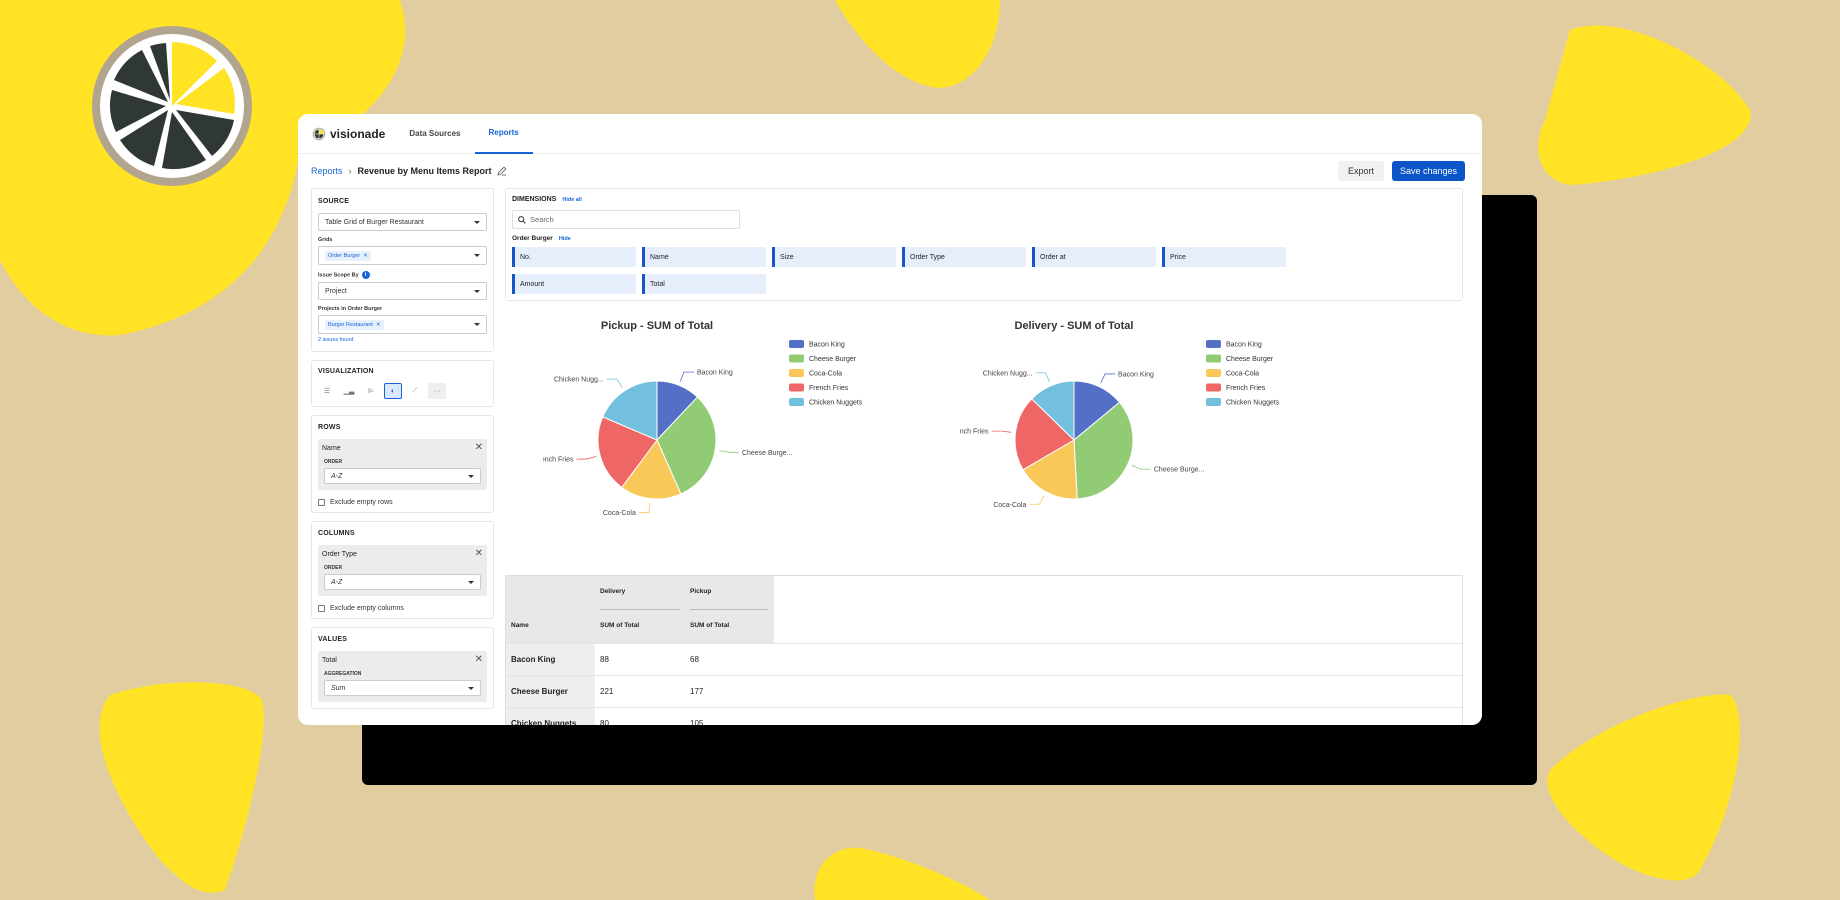  I want to click on exclude-empty-columns: Exclude empty columns, so click(402, 608).